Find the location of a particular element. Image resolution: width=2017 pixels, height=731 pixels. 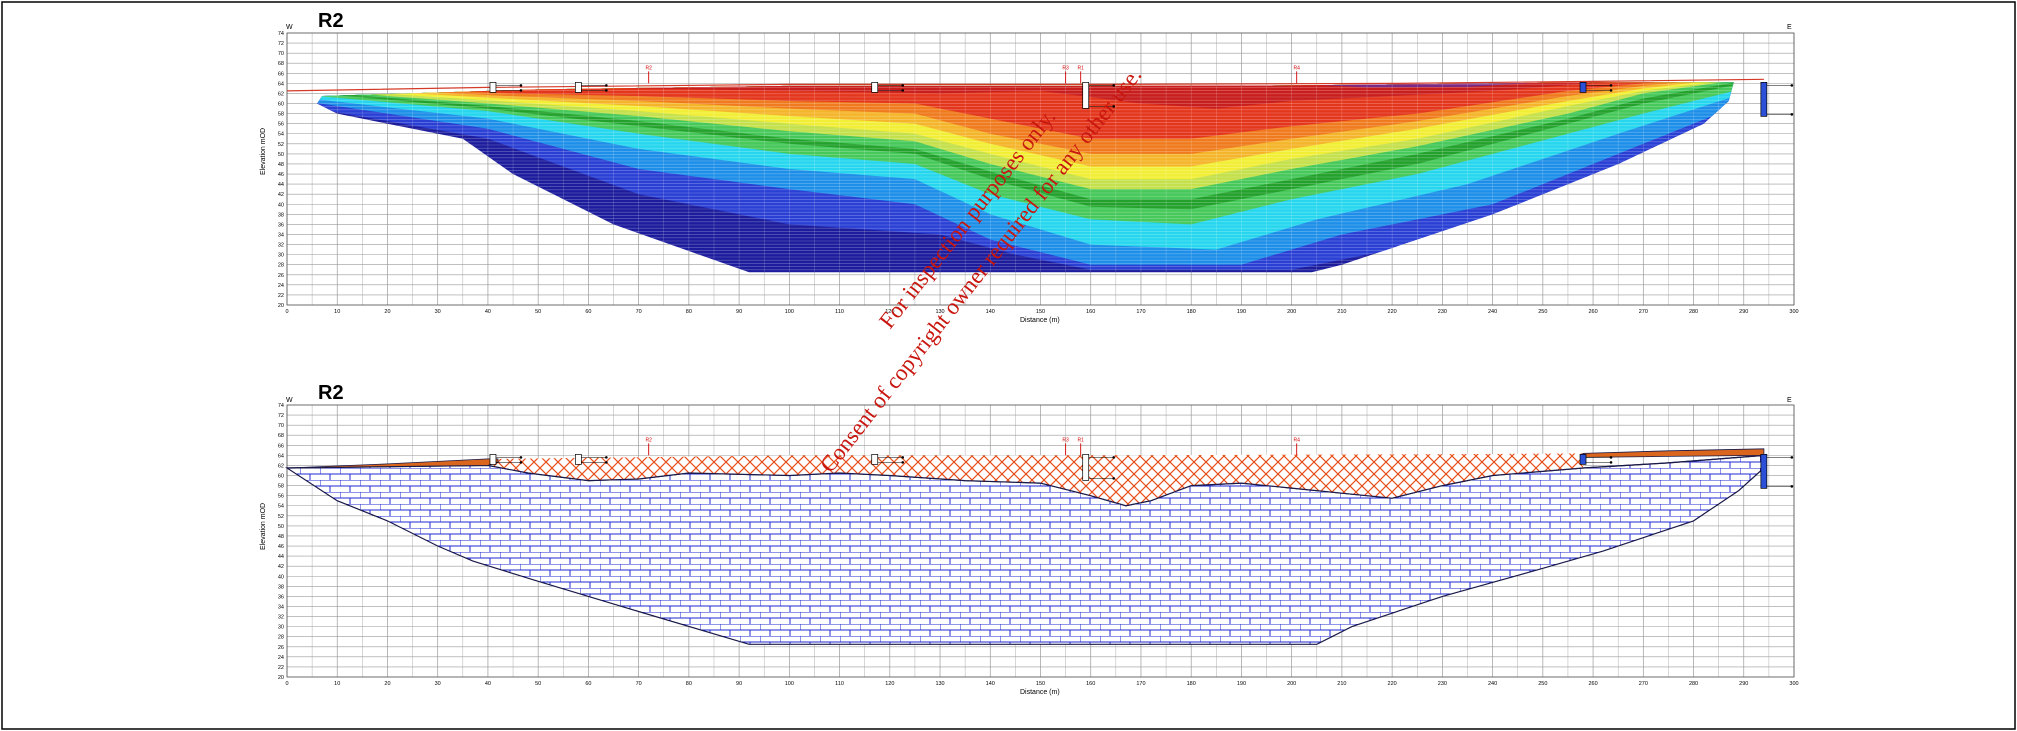

marker-label: R4 is located at coordinates (1296, 68).